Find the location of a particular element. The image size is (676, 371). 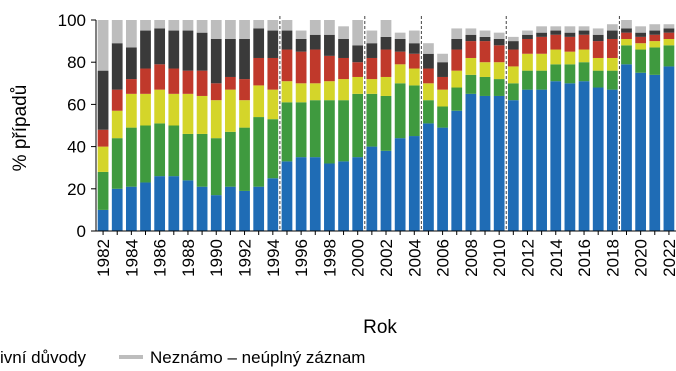

legend-fragment-left: ivní důvody is located at coordinates (43, 357).